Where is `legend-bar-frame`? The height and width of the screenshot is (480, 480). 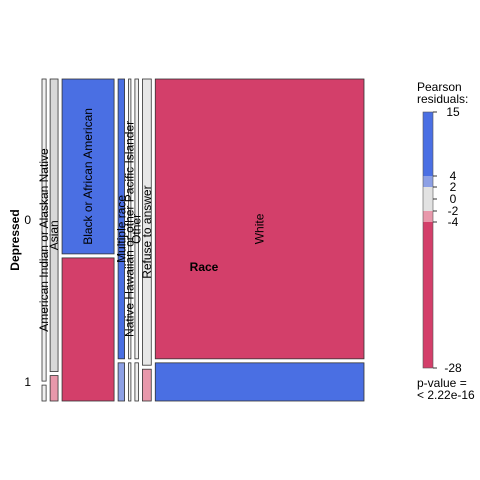 legend-bar-frame is located at coordinates (428, 240).